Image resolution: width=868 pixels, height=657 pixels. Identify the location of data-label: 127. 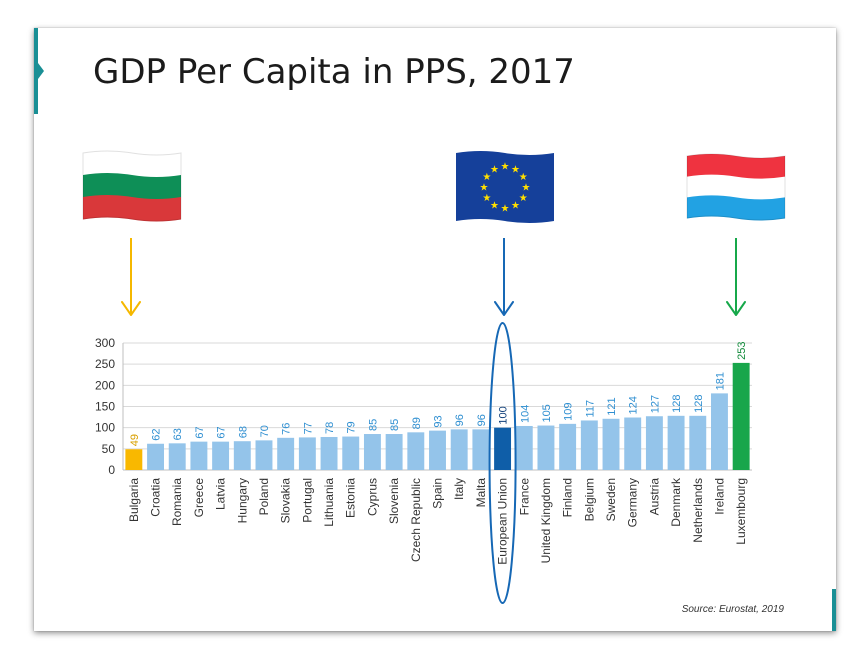
(655, 404).